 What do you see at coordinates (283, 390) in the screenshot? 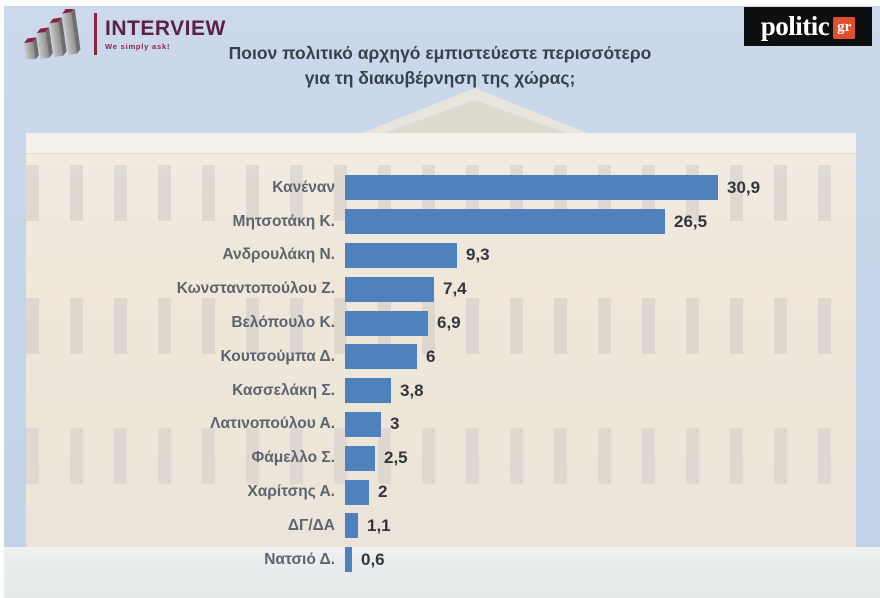
I see `bar-label: Κασσελάκη Σ.` at bounding box center [283, 390].